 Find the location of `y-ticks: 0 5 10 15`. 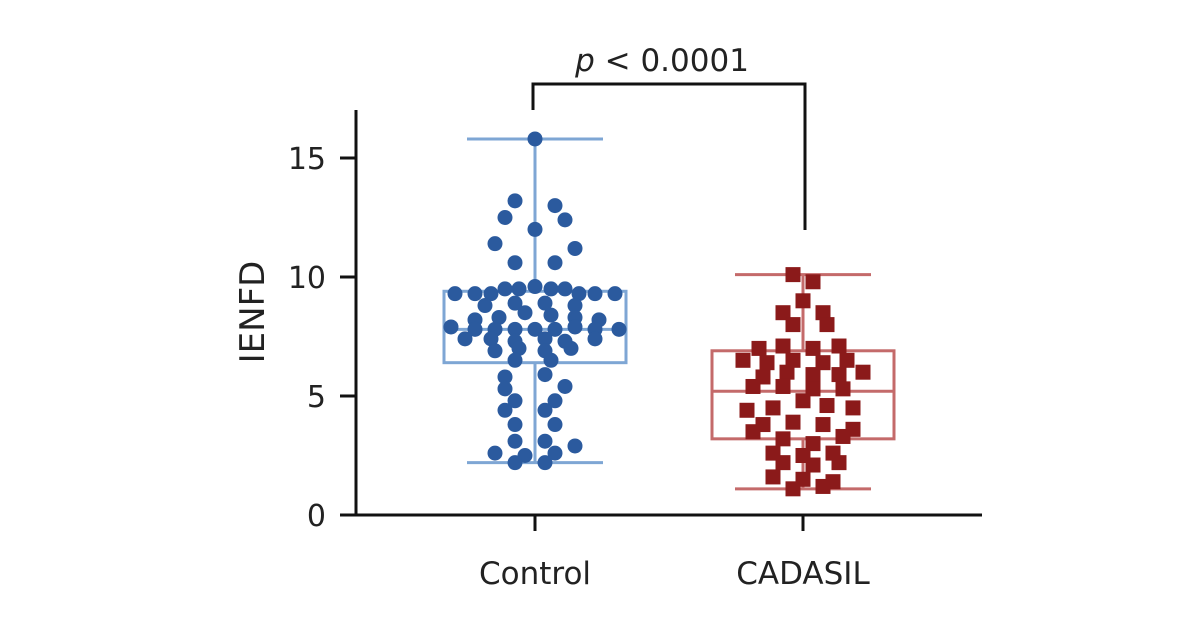

y-ticks: 0 5 10 15 is located at coordinates (322, 338).